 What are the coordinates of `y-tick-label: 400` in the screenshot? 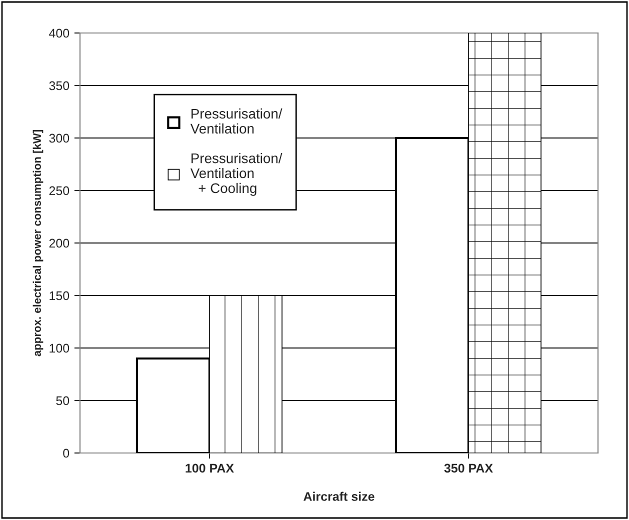 It's located at (59, 33).